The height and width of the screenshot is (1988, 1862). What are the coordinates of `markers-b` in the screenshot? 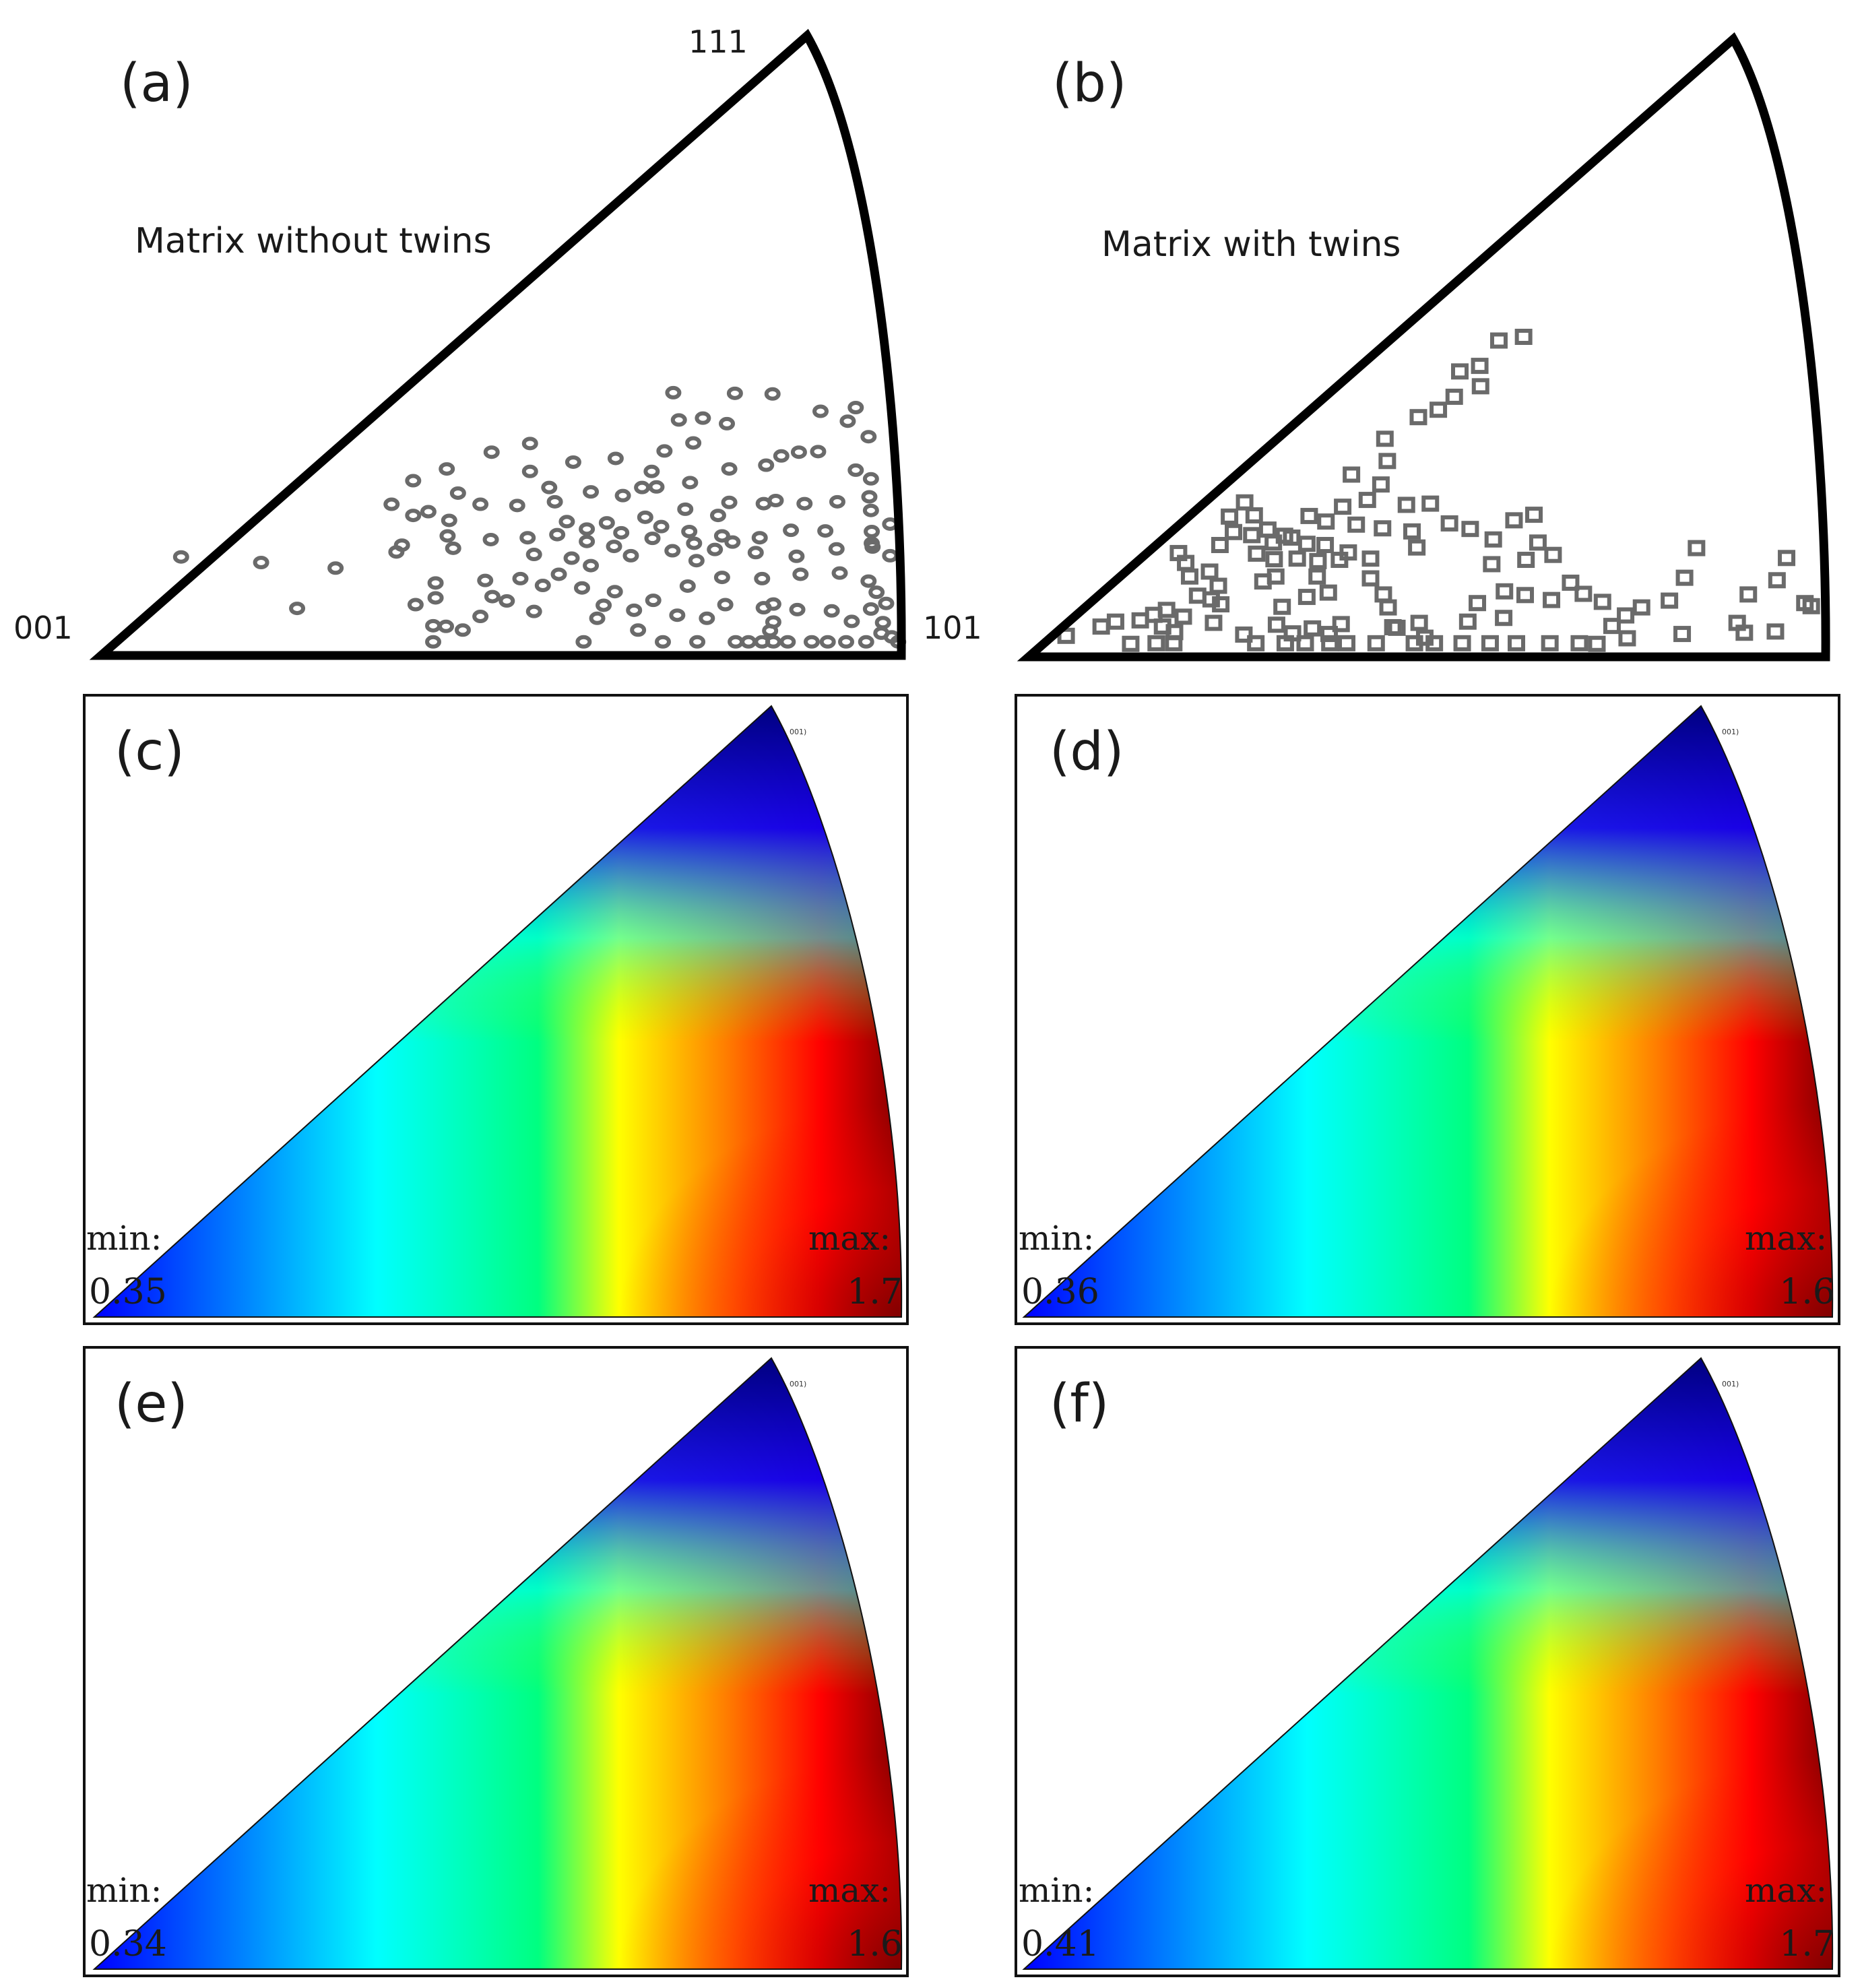 It's located at (1438, 490).